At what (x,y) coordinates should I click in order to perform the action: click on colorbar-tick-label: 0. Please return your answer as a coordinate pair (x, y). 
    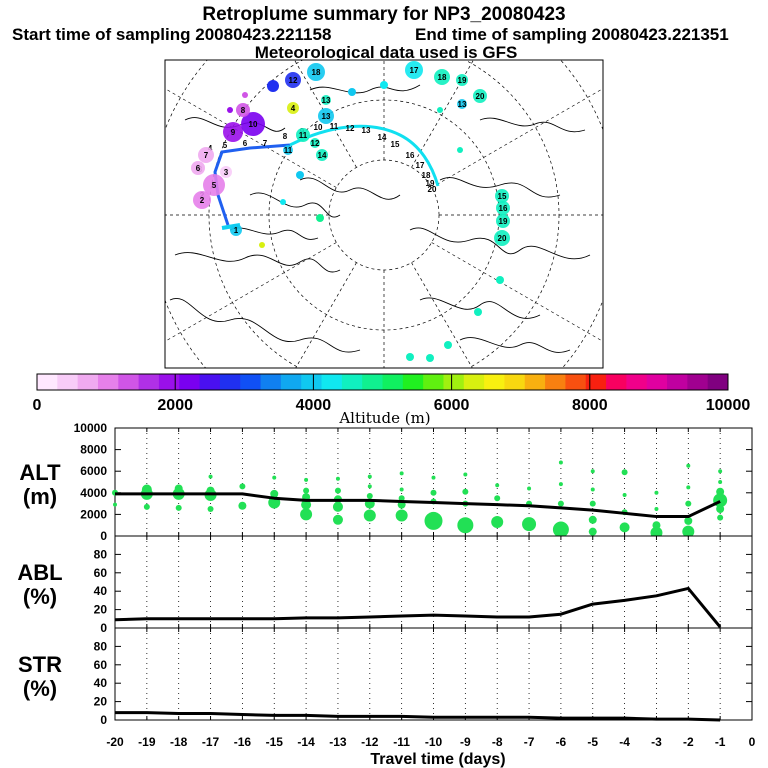
    Looking at the image, I should click on (37, 405).